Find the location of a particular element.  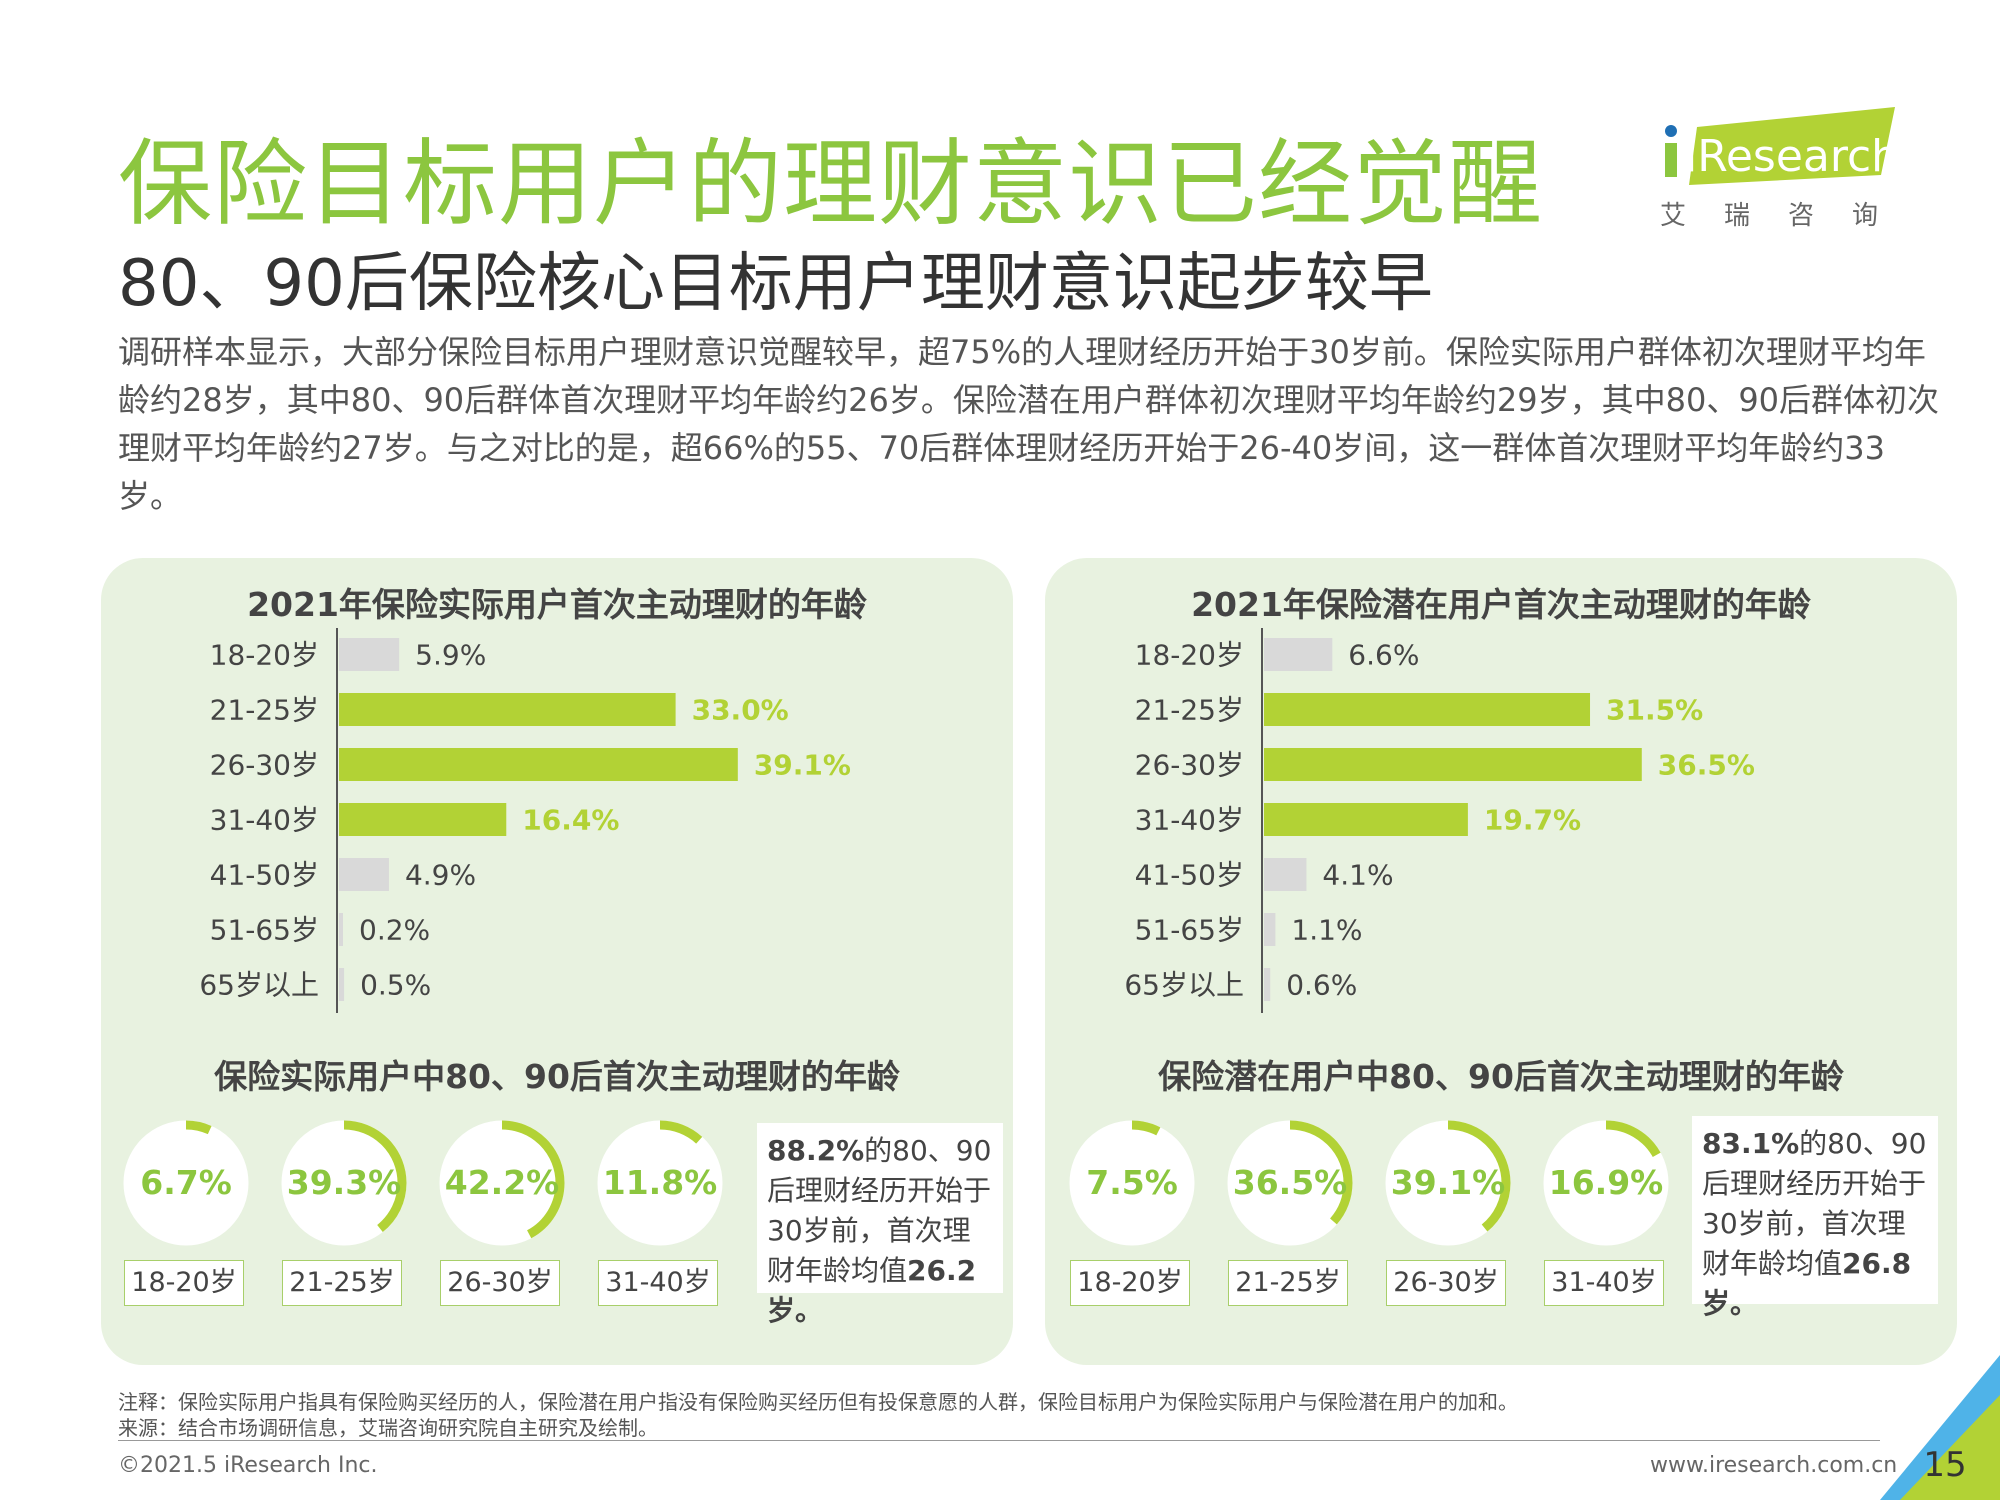

page-subtitle: 80、90后保险核心目标用户理财意识起步较早 is located at coordinates (775, 284).